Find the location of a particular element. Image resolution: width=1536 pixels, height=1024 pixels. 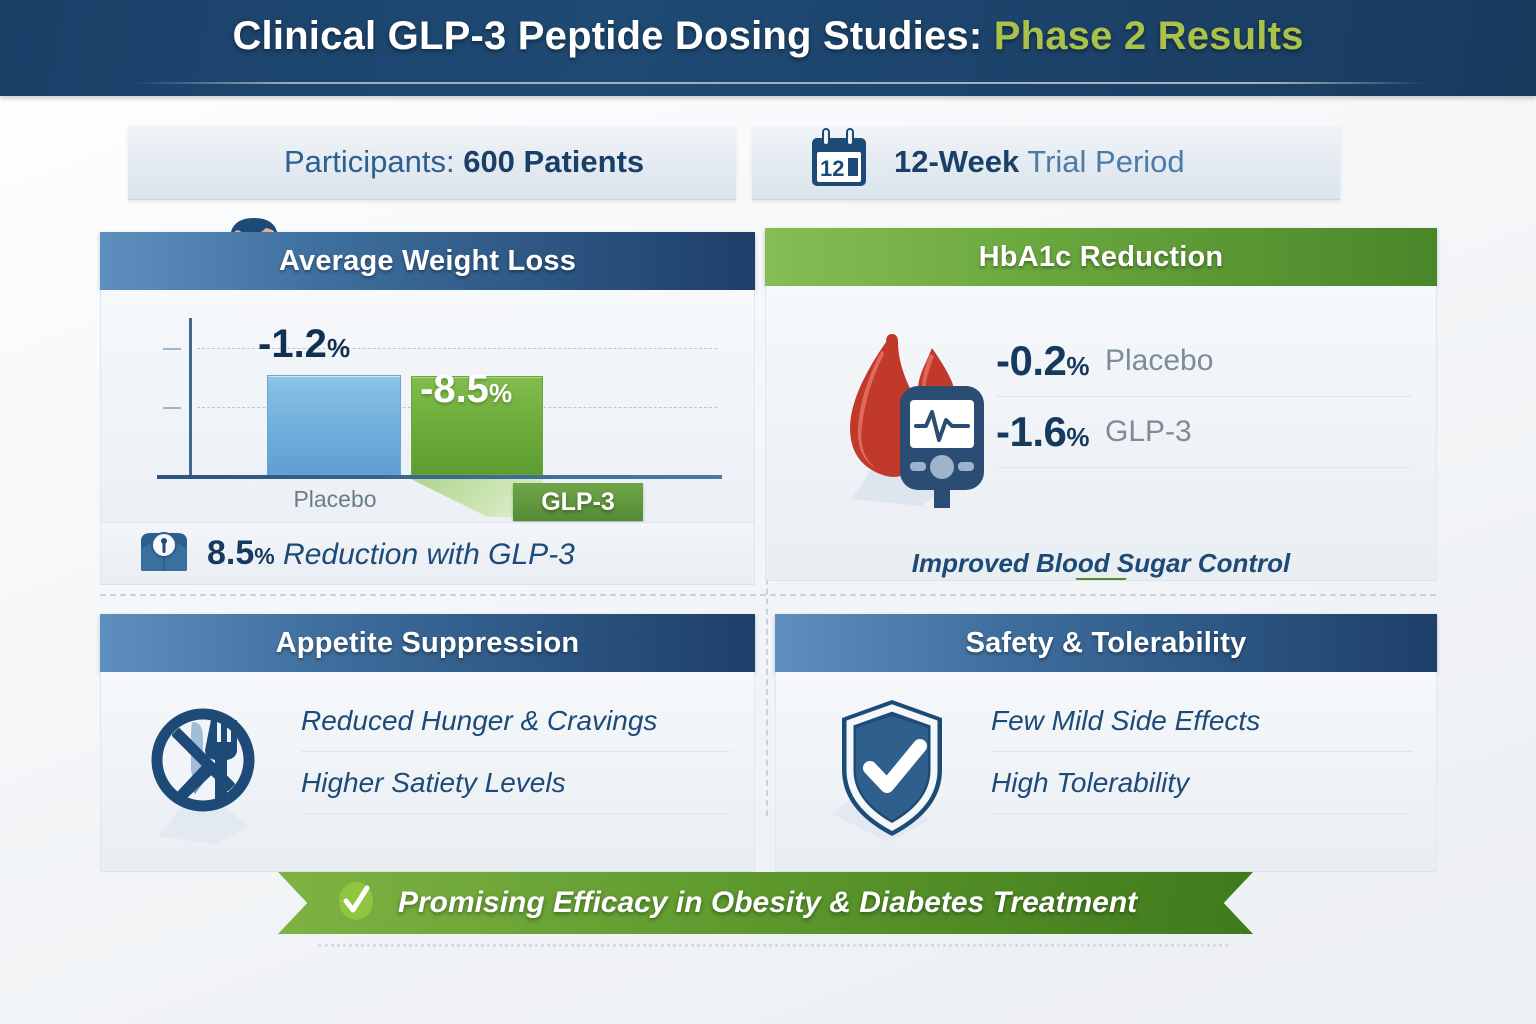

bar-placebo is located at coordinates (334, 425).